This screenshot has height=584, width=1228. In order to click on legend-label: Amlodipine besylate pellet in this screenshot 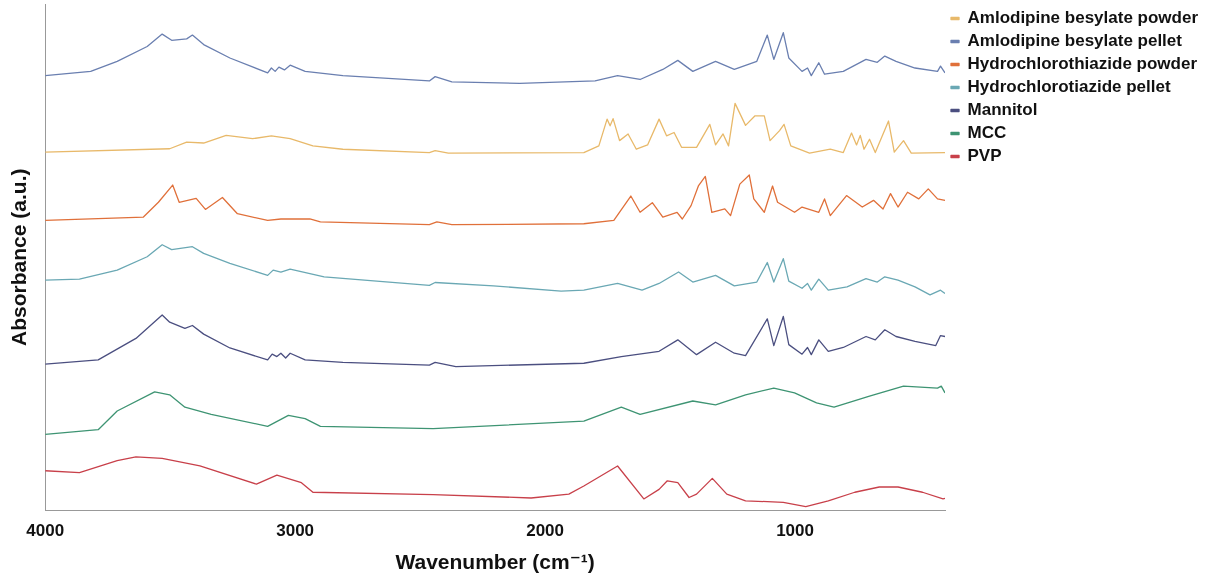, I will do `click(1075, 41)`.